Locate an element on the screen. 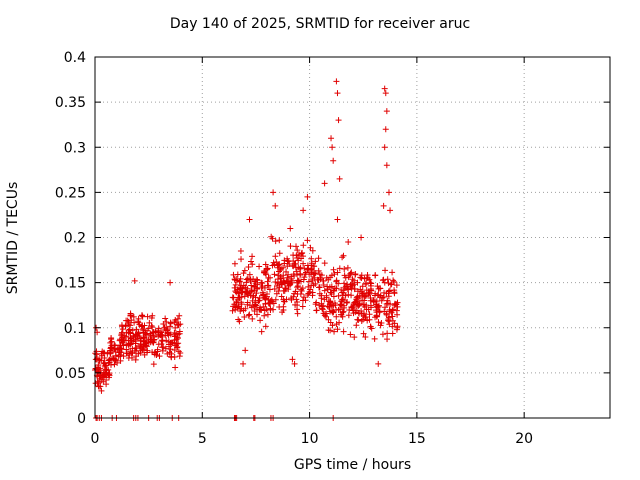 The image size is (640, 480). x-tick-label: 15 is located at coordinates (417, 439).